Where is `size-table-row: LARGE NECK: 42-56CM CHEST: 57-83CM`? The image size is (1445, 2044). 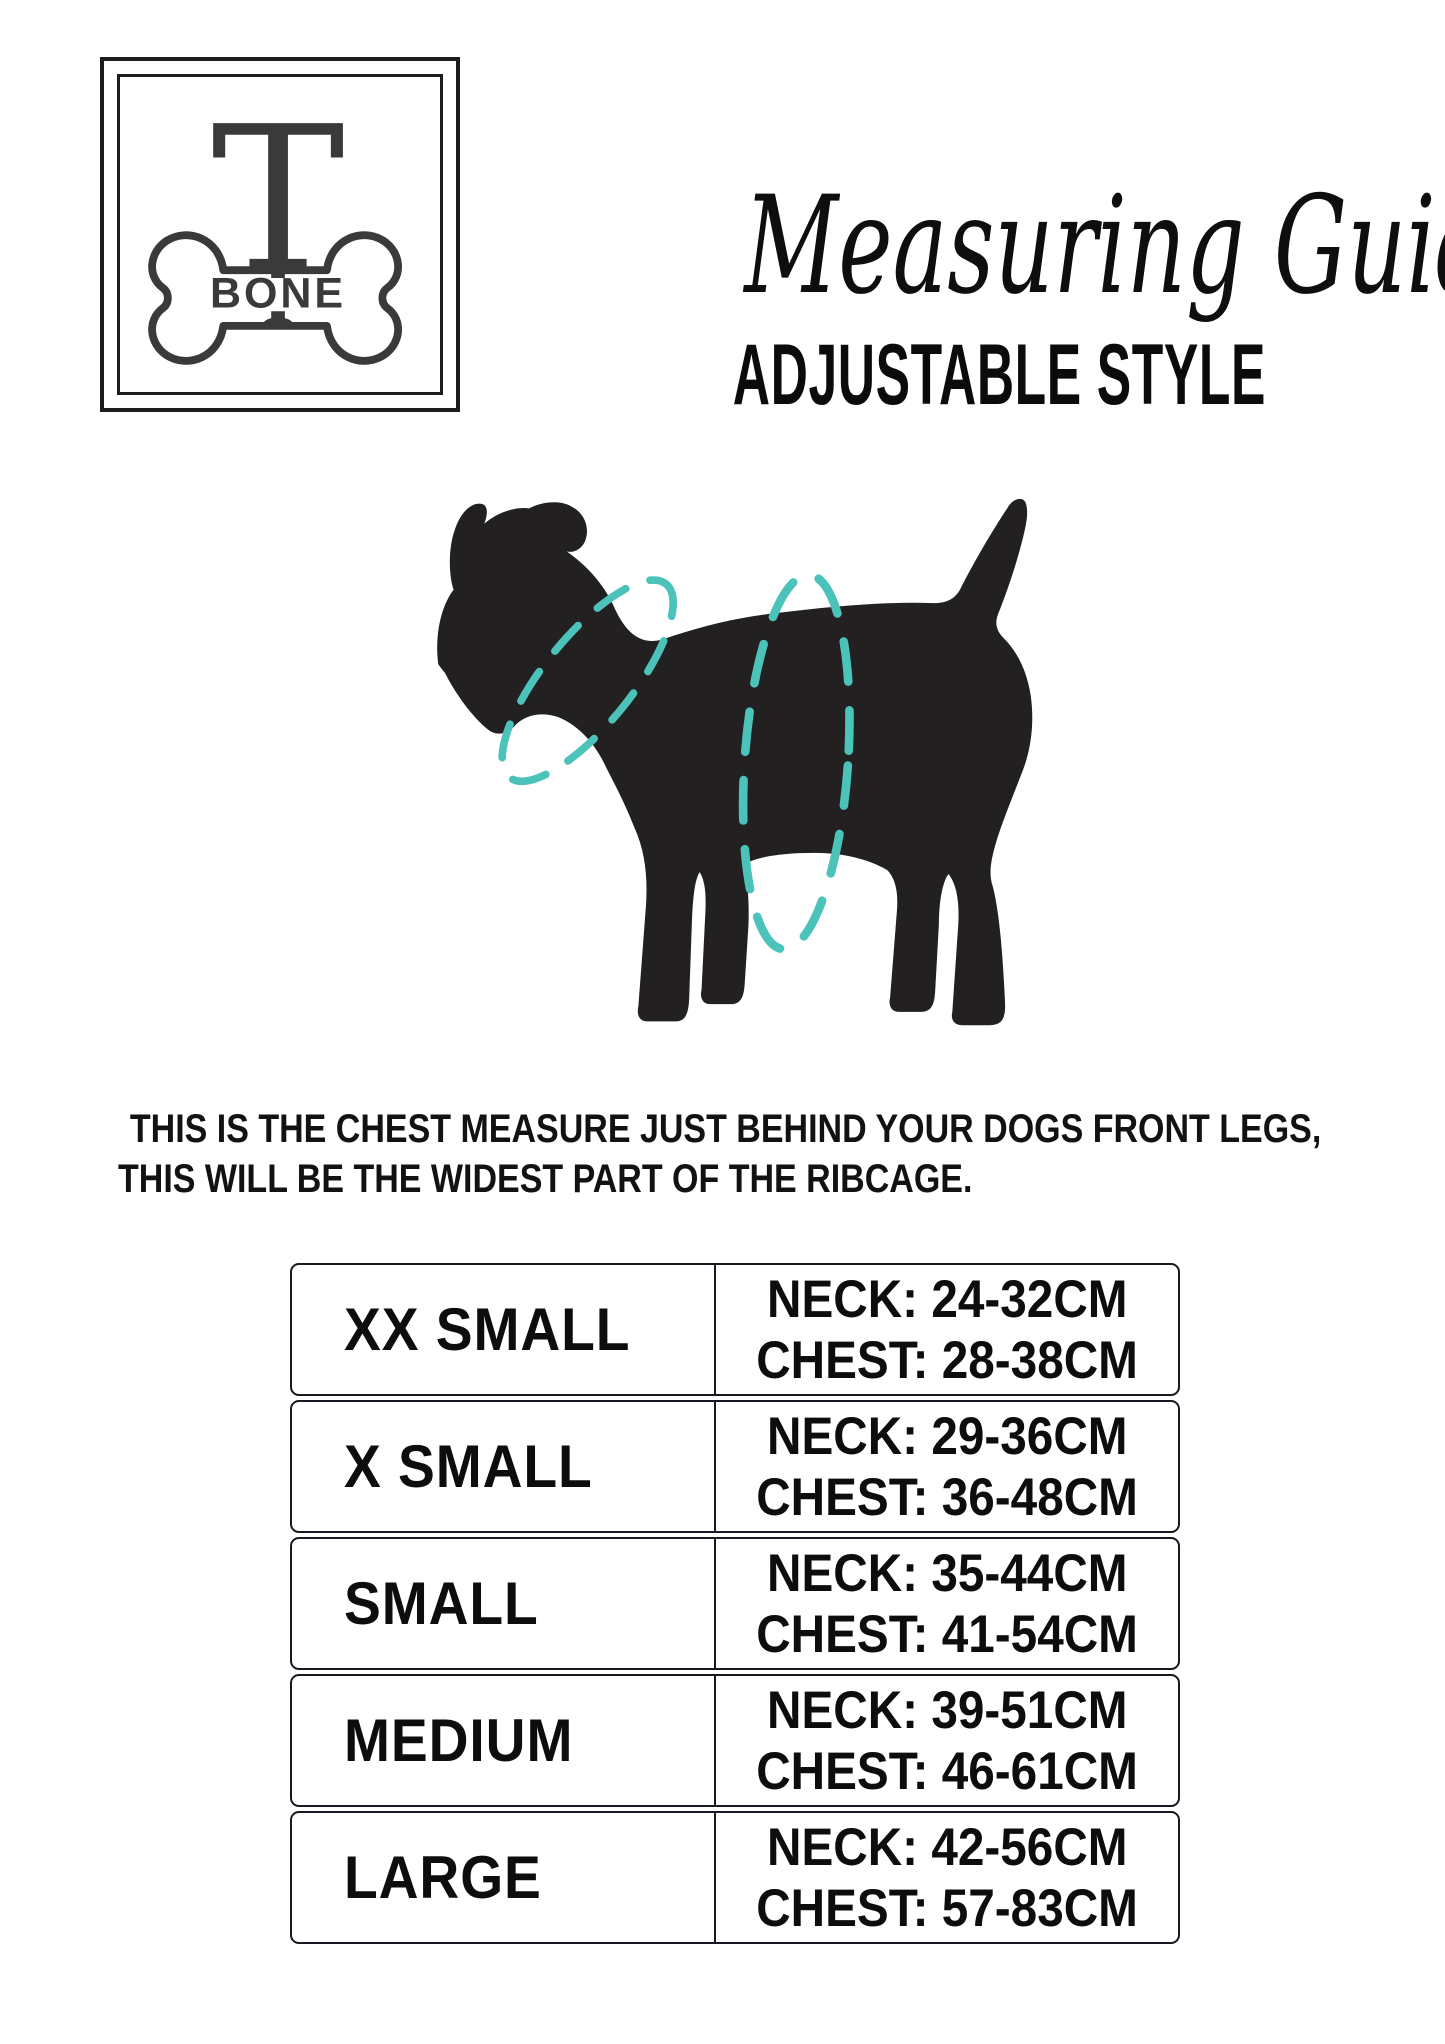 size-table-row: LARGE NECK: 42-56CM CHEST: 57-83CM is located at coordinates (735, 1877).